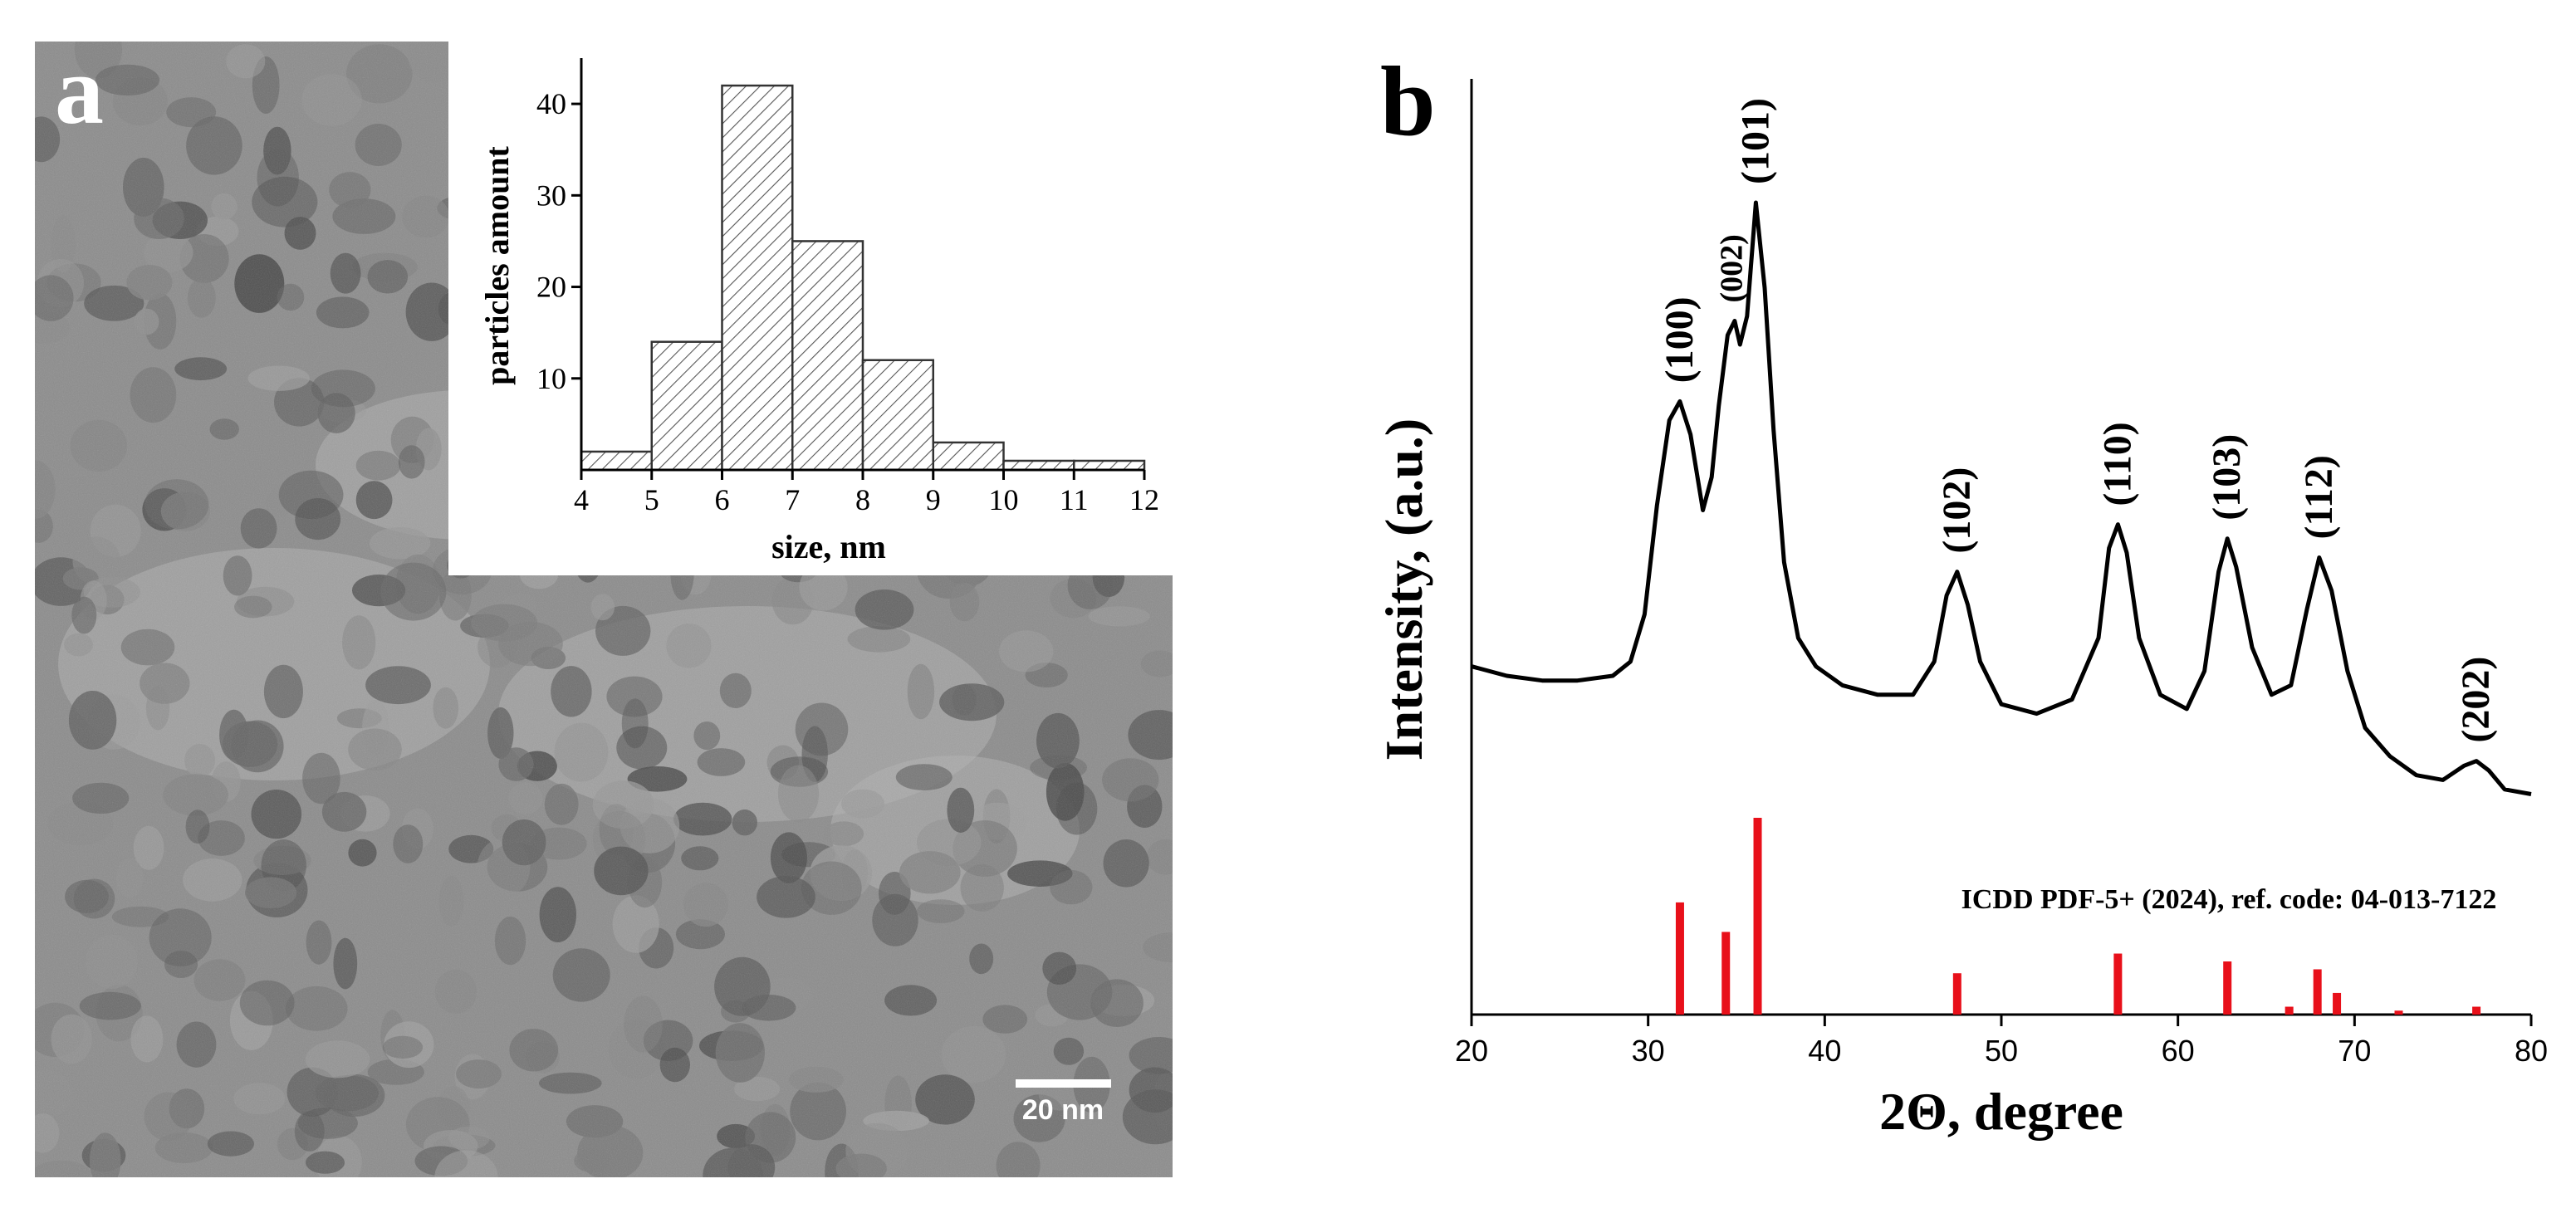 The width and height of the screenshot is (2576, 1213). Describe the element at coordinates (2476, 700) in the screenshot. I see `peak-label: (202)` at that location.